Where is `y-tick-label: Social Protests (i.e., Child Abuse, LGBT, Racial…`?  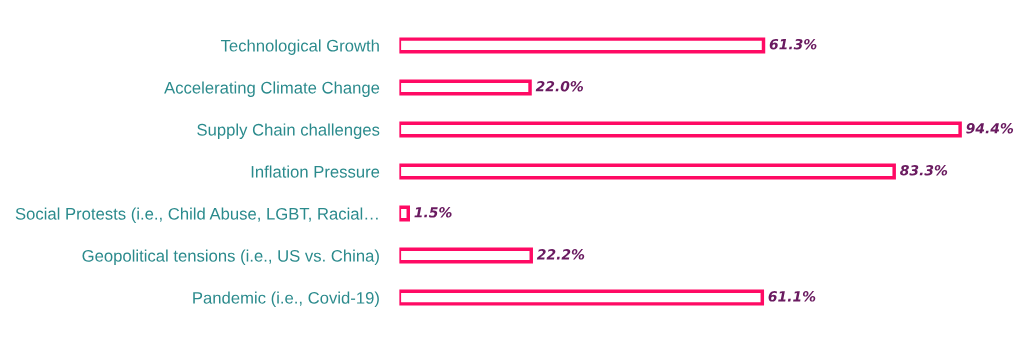
y-tick-label: Social Protests (i.e., Child Abuse, LGBT, Racial… is located at coordinates (196, 215).